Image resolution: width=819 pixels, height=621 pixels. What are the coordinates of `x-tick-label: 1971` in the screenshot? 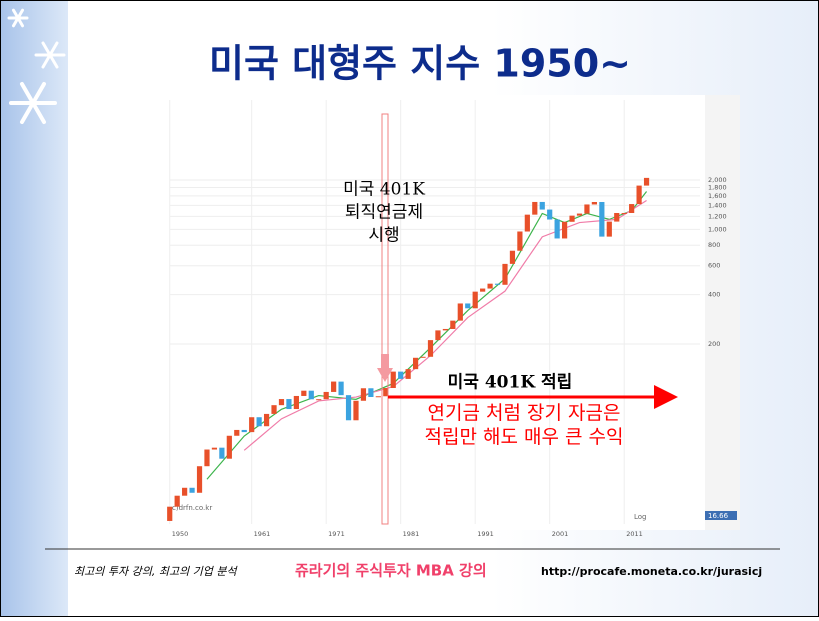 It's located at (336, 534).